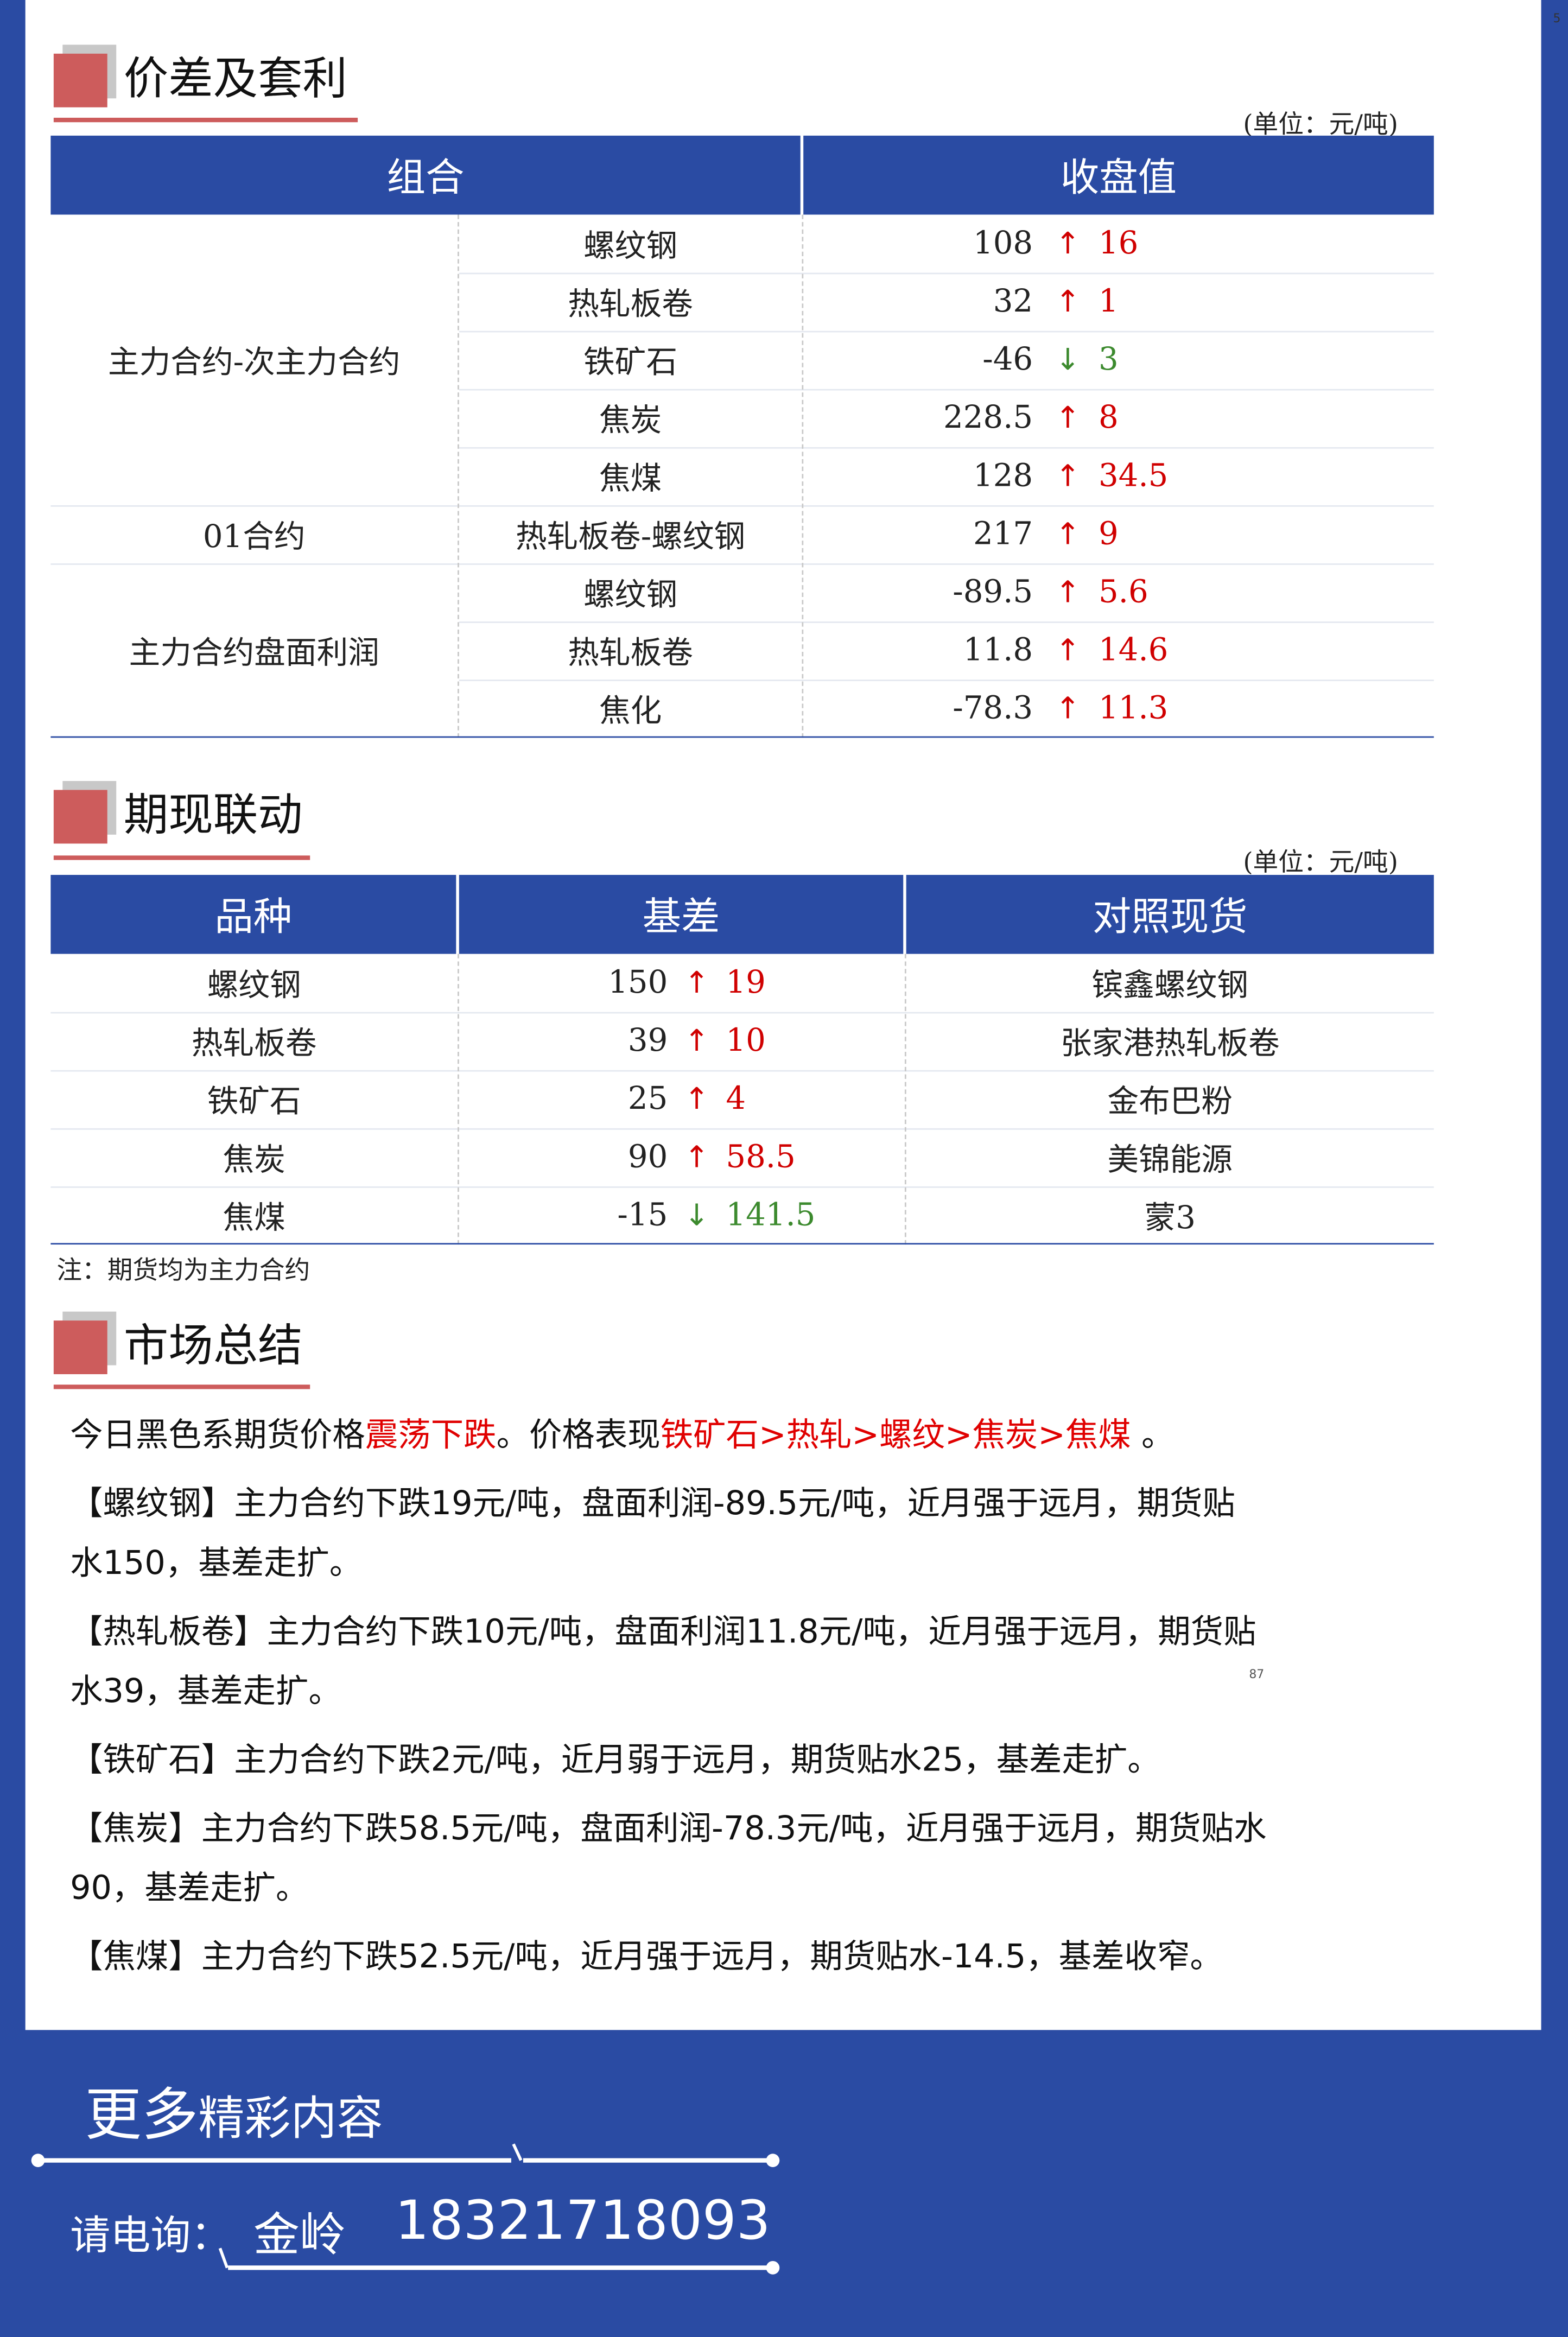  I want to click on summary-intro: 今日黑色系期货价格震荡下跌。价格表现铁矿石>热轧>螺纹>焦炭>焦煤 。, so click(622, 1437).